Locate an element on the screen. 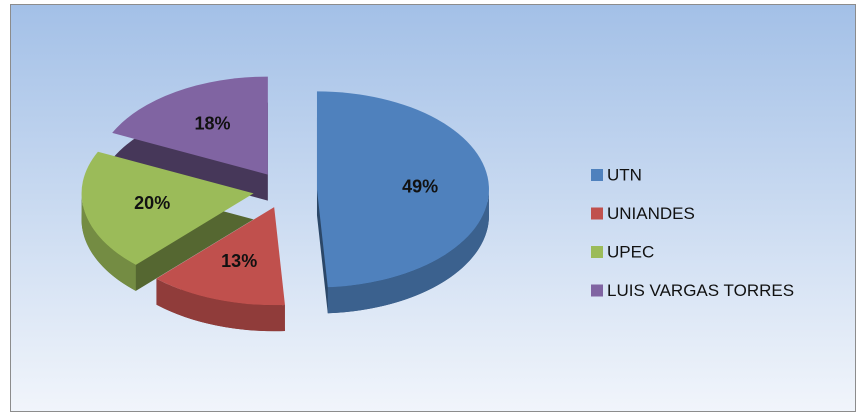 This screenshot has height=419, width=861. value-label: 13% is located at coordinates (239, 261).